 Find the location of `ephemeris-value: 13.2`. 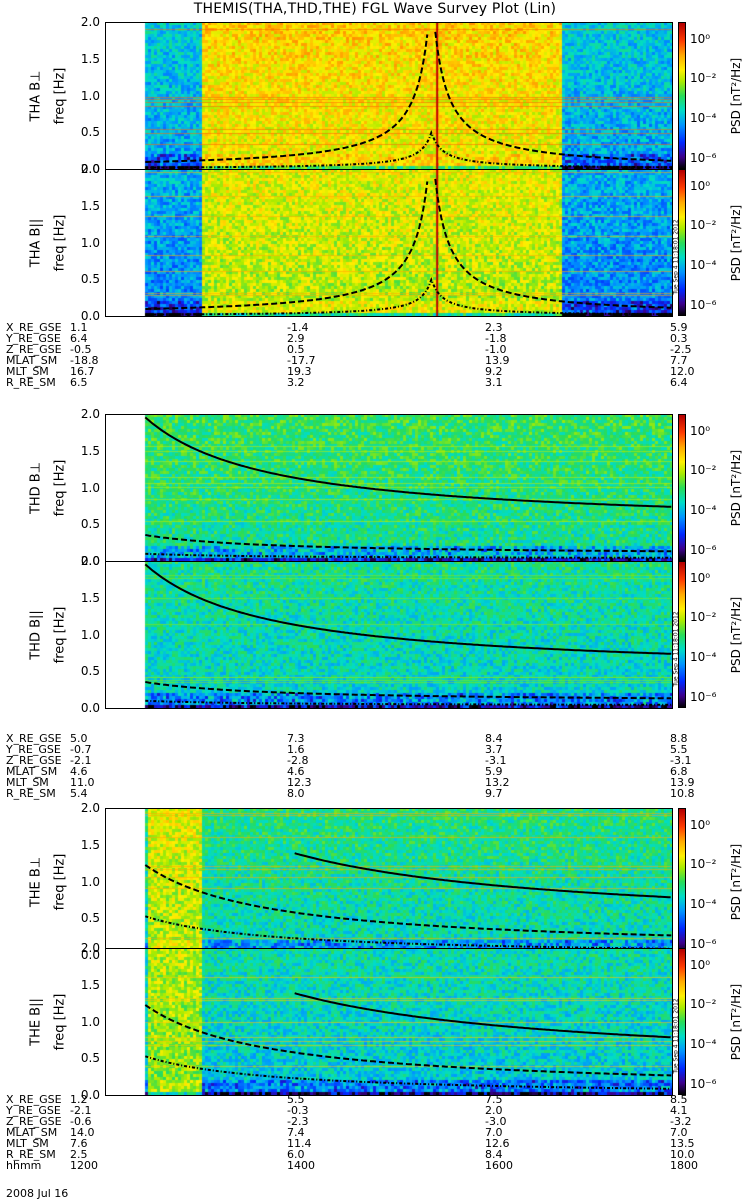

ephemeris-value: 13.2 is located at coordinates (497, 782).